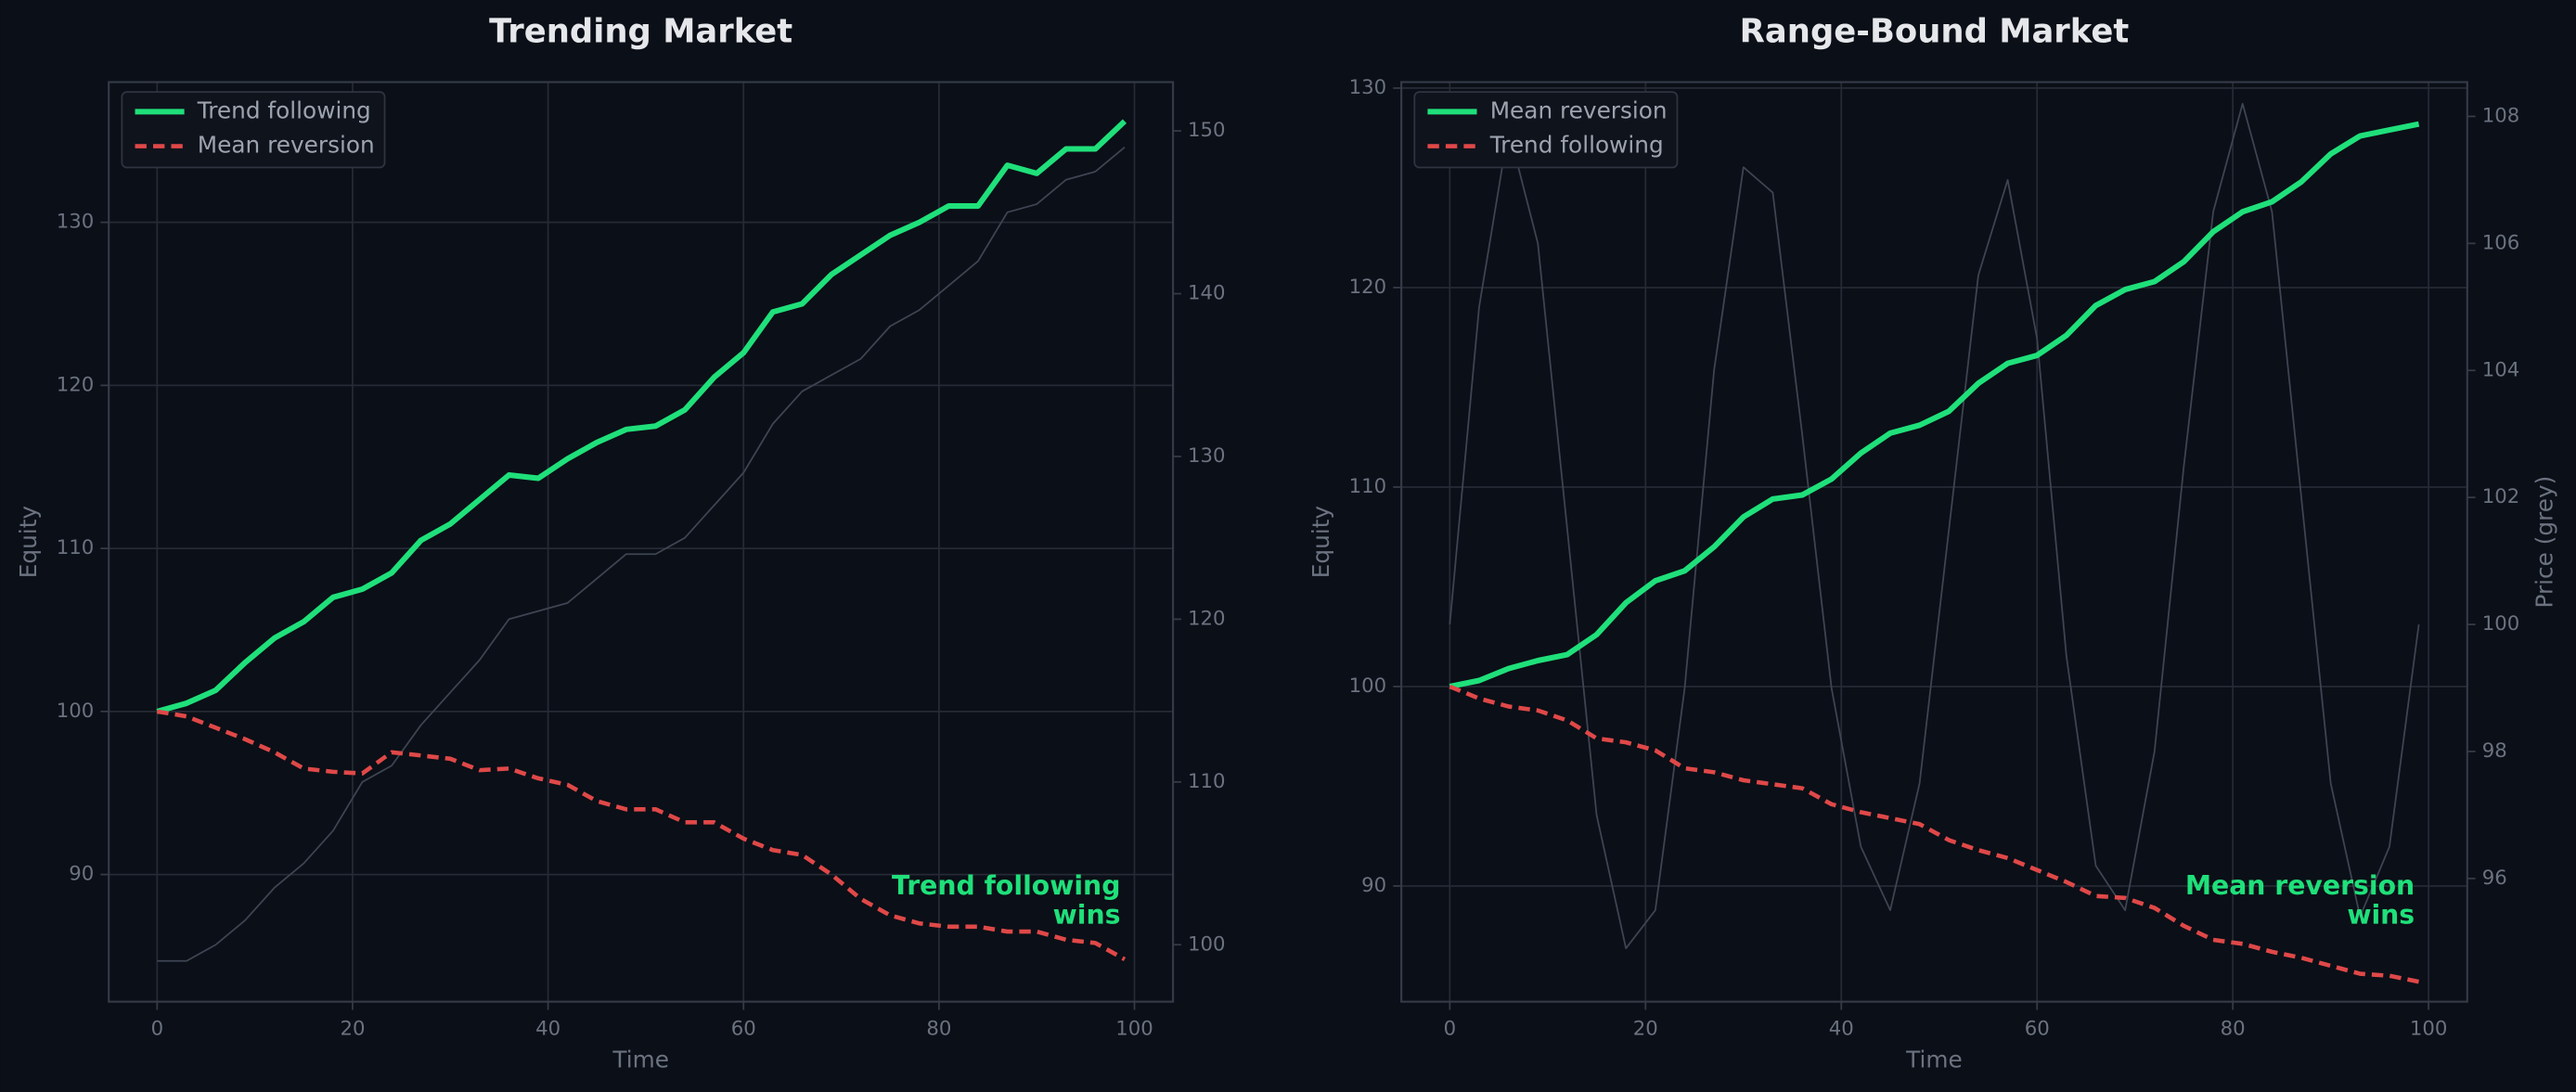 This screenshot has height=1092, width=2576. Describe the element at coordinates (2495, 878) in the screenshot. I see `y2-tick-label: 96` at that location.